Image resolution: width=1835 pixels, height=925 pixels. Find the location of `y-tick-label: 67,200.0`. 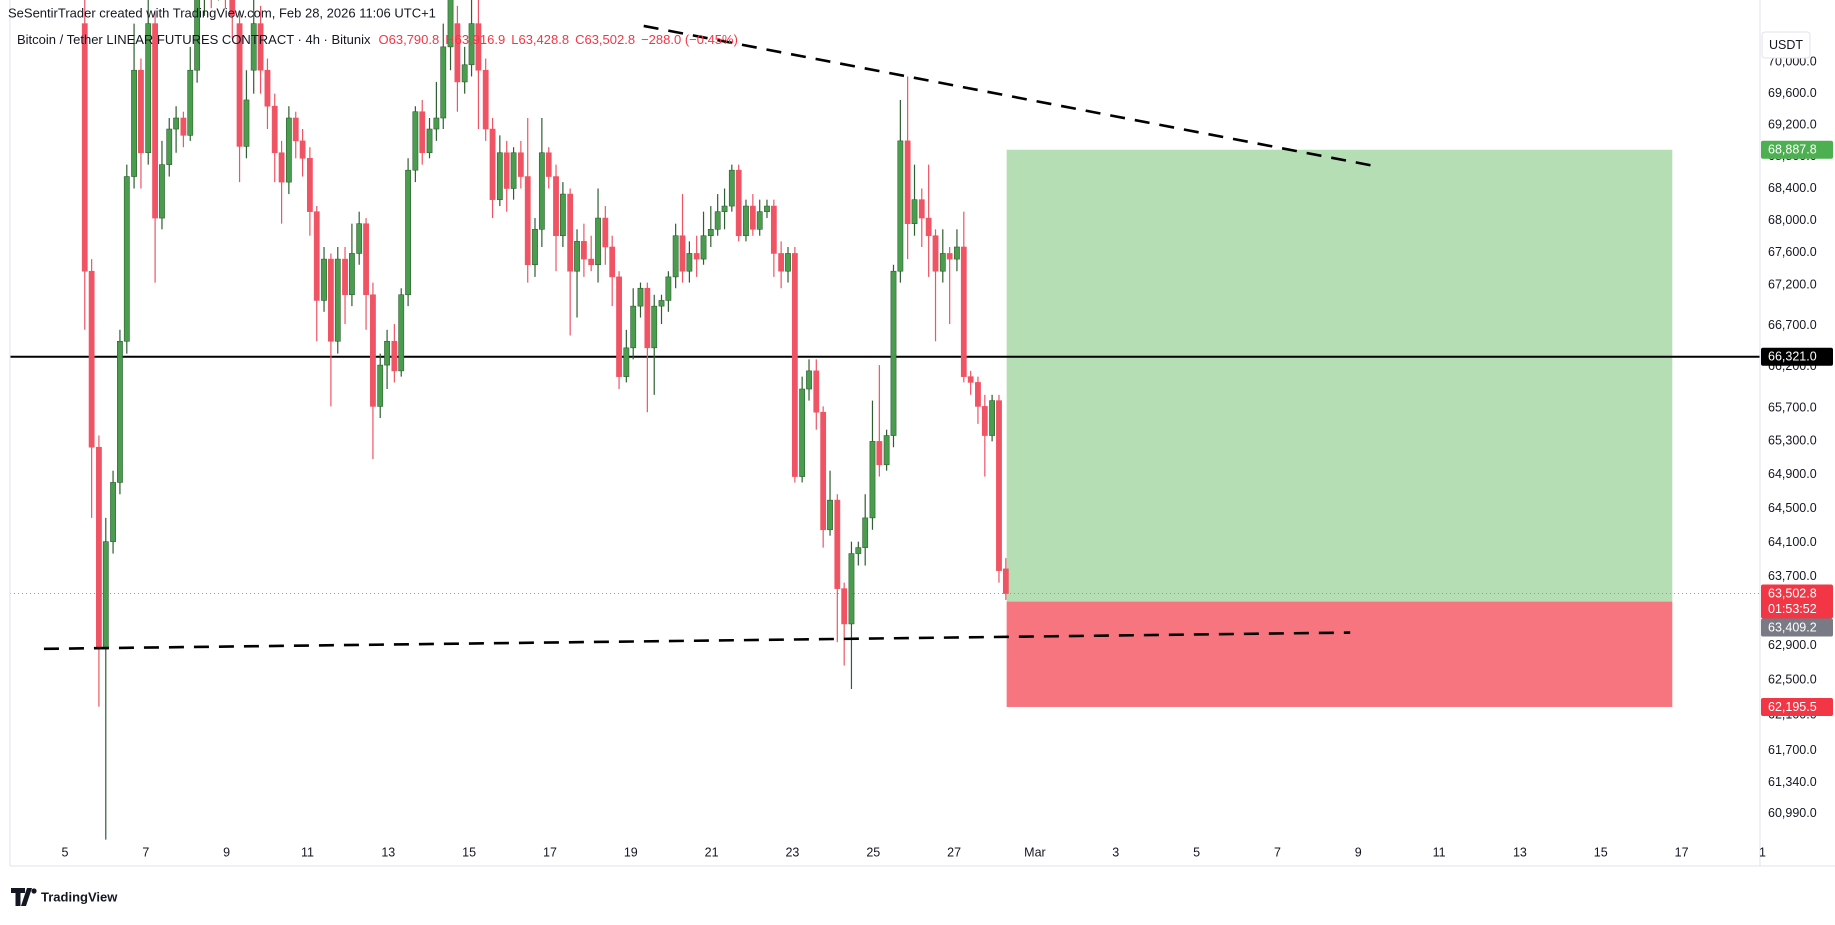

y-tick-label: 67,200.0 is located at coordinates (1792, 284).